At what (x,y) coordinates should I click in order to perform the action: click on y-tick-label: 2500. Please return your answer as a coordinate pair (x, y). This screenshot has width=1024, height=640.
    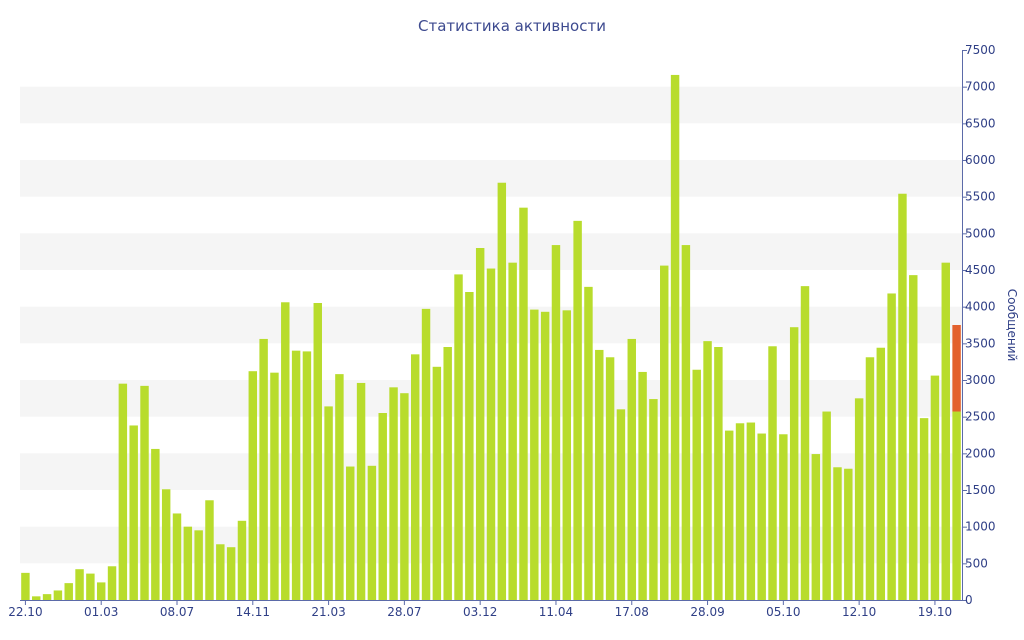
    Looking at the image, I should click on (980, 417).